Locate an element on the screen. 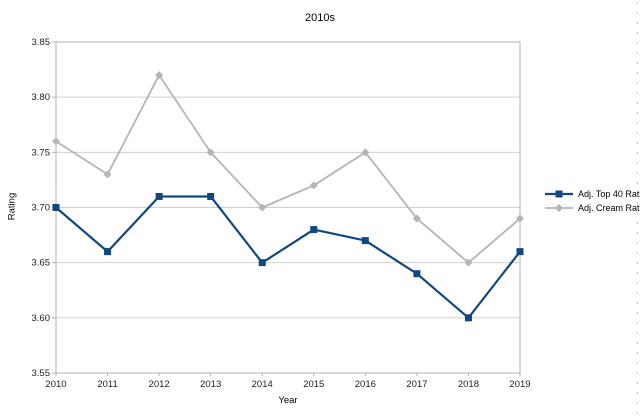  chart-title: 2010s is located at coordinates (320, 18).